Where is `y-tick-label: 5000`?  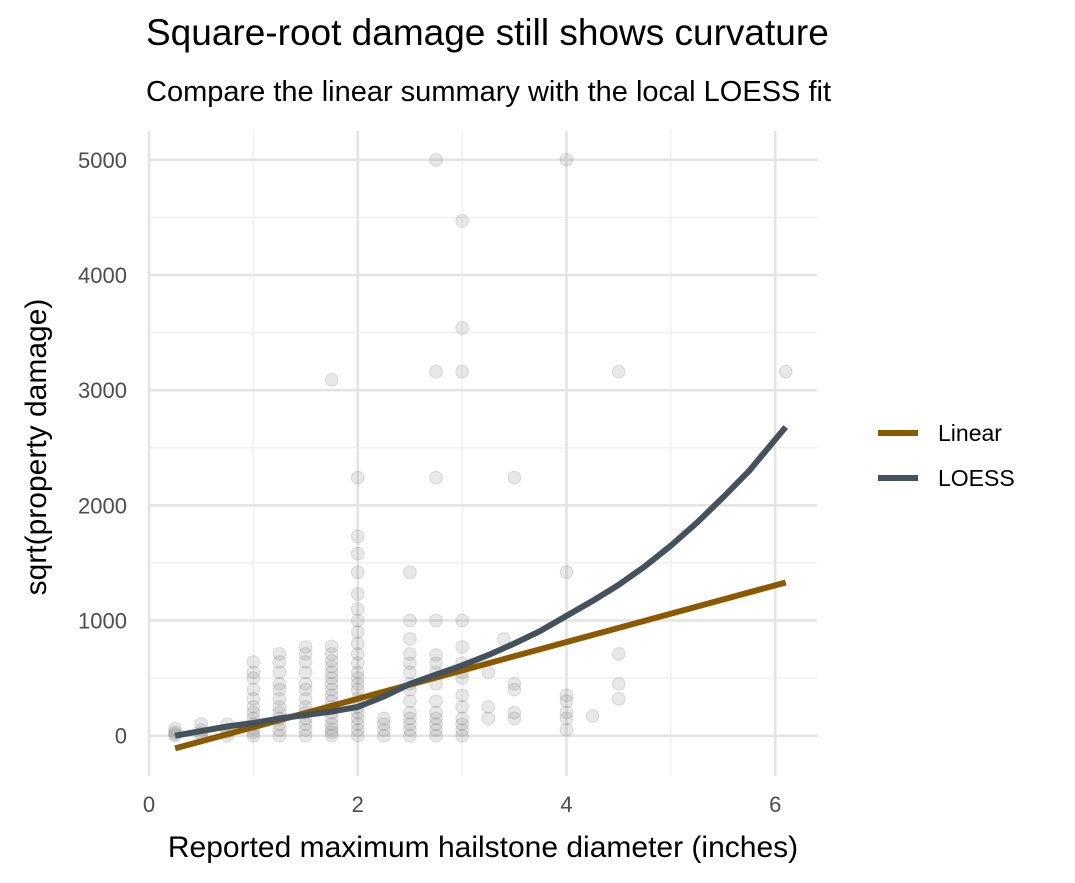
y-tick-label: 5000 is located at coordinates (102, 160).